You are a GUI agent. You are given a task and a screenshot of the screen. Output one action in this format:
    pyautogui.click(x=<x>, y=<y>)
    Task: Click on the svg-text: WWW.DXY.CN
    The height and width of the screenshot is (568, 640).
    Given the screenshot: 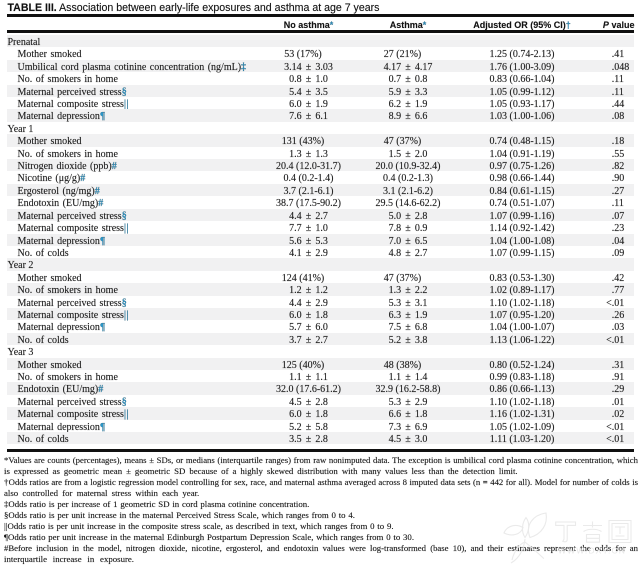 What is the action you would take?
    pyautogui.click(x=592, y=551)
    